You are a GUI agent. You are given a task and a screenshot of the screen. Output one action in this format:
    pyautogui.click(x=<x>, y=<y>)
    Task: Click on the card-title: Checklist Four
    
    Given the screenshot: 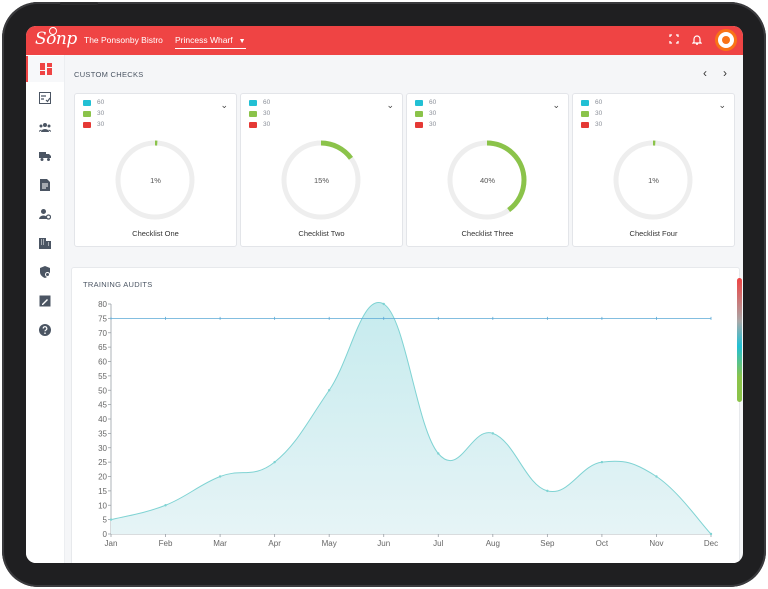 What is the action you would take?
    pyautogui.click(x=653, y=233)
    